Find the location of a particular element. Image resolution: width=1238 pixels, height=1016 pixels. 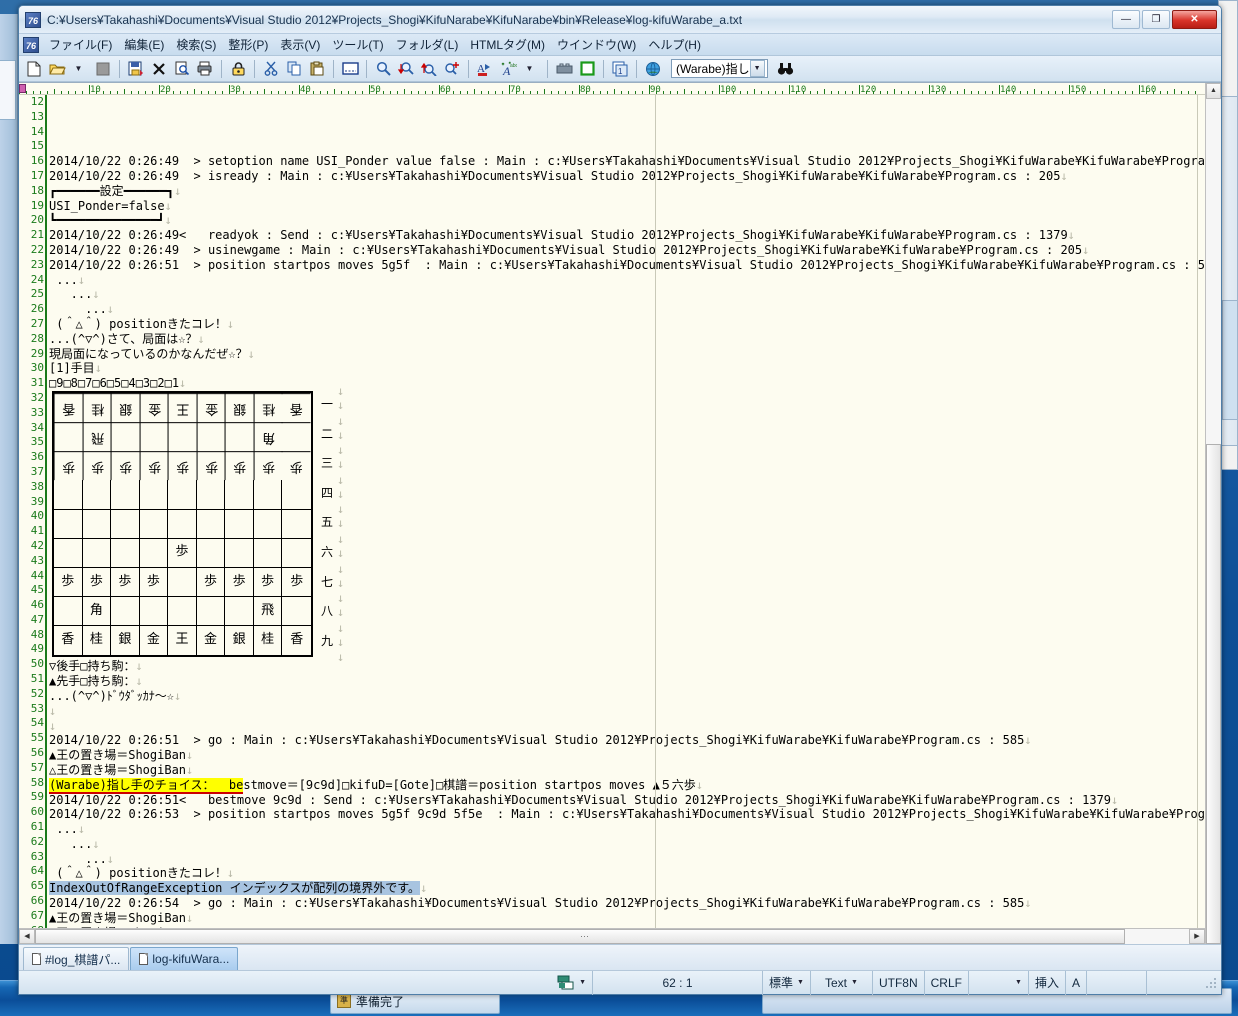

code-line: 現局面になっているのかなんだぜ☆？↓ is located at coordinates (152, 353).